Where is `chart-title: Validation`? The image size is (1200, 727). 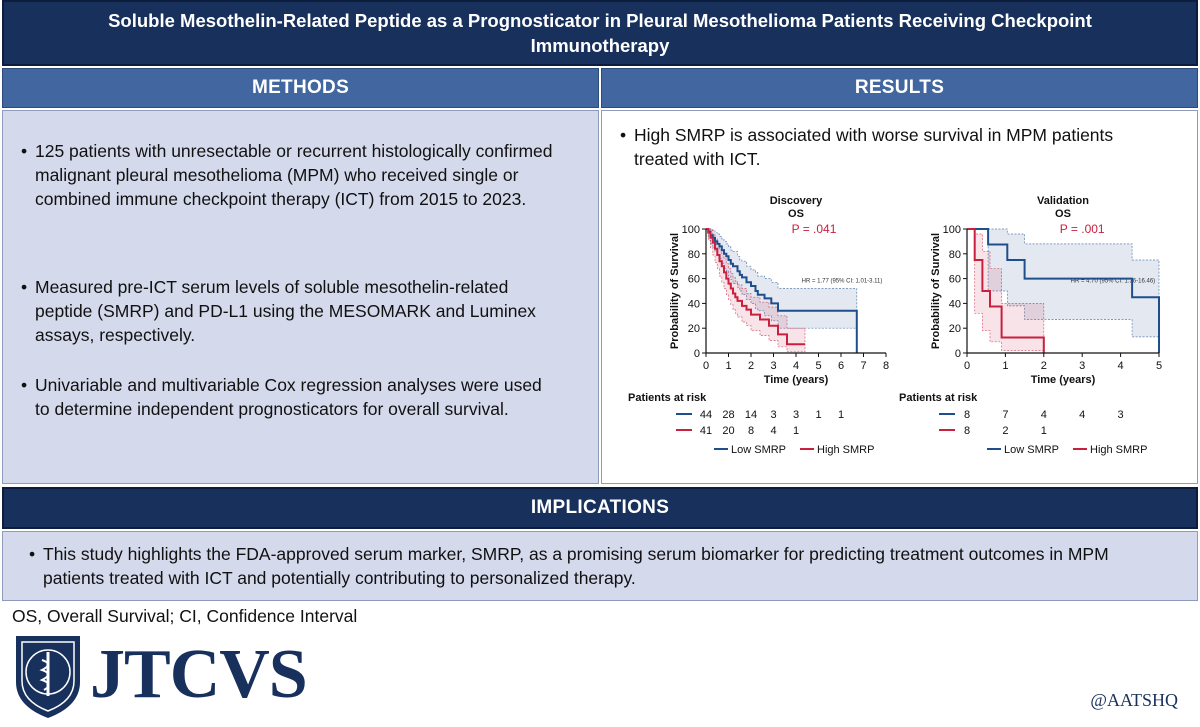
chart-title: Validation is located at coordinates (1063, 201).